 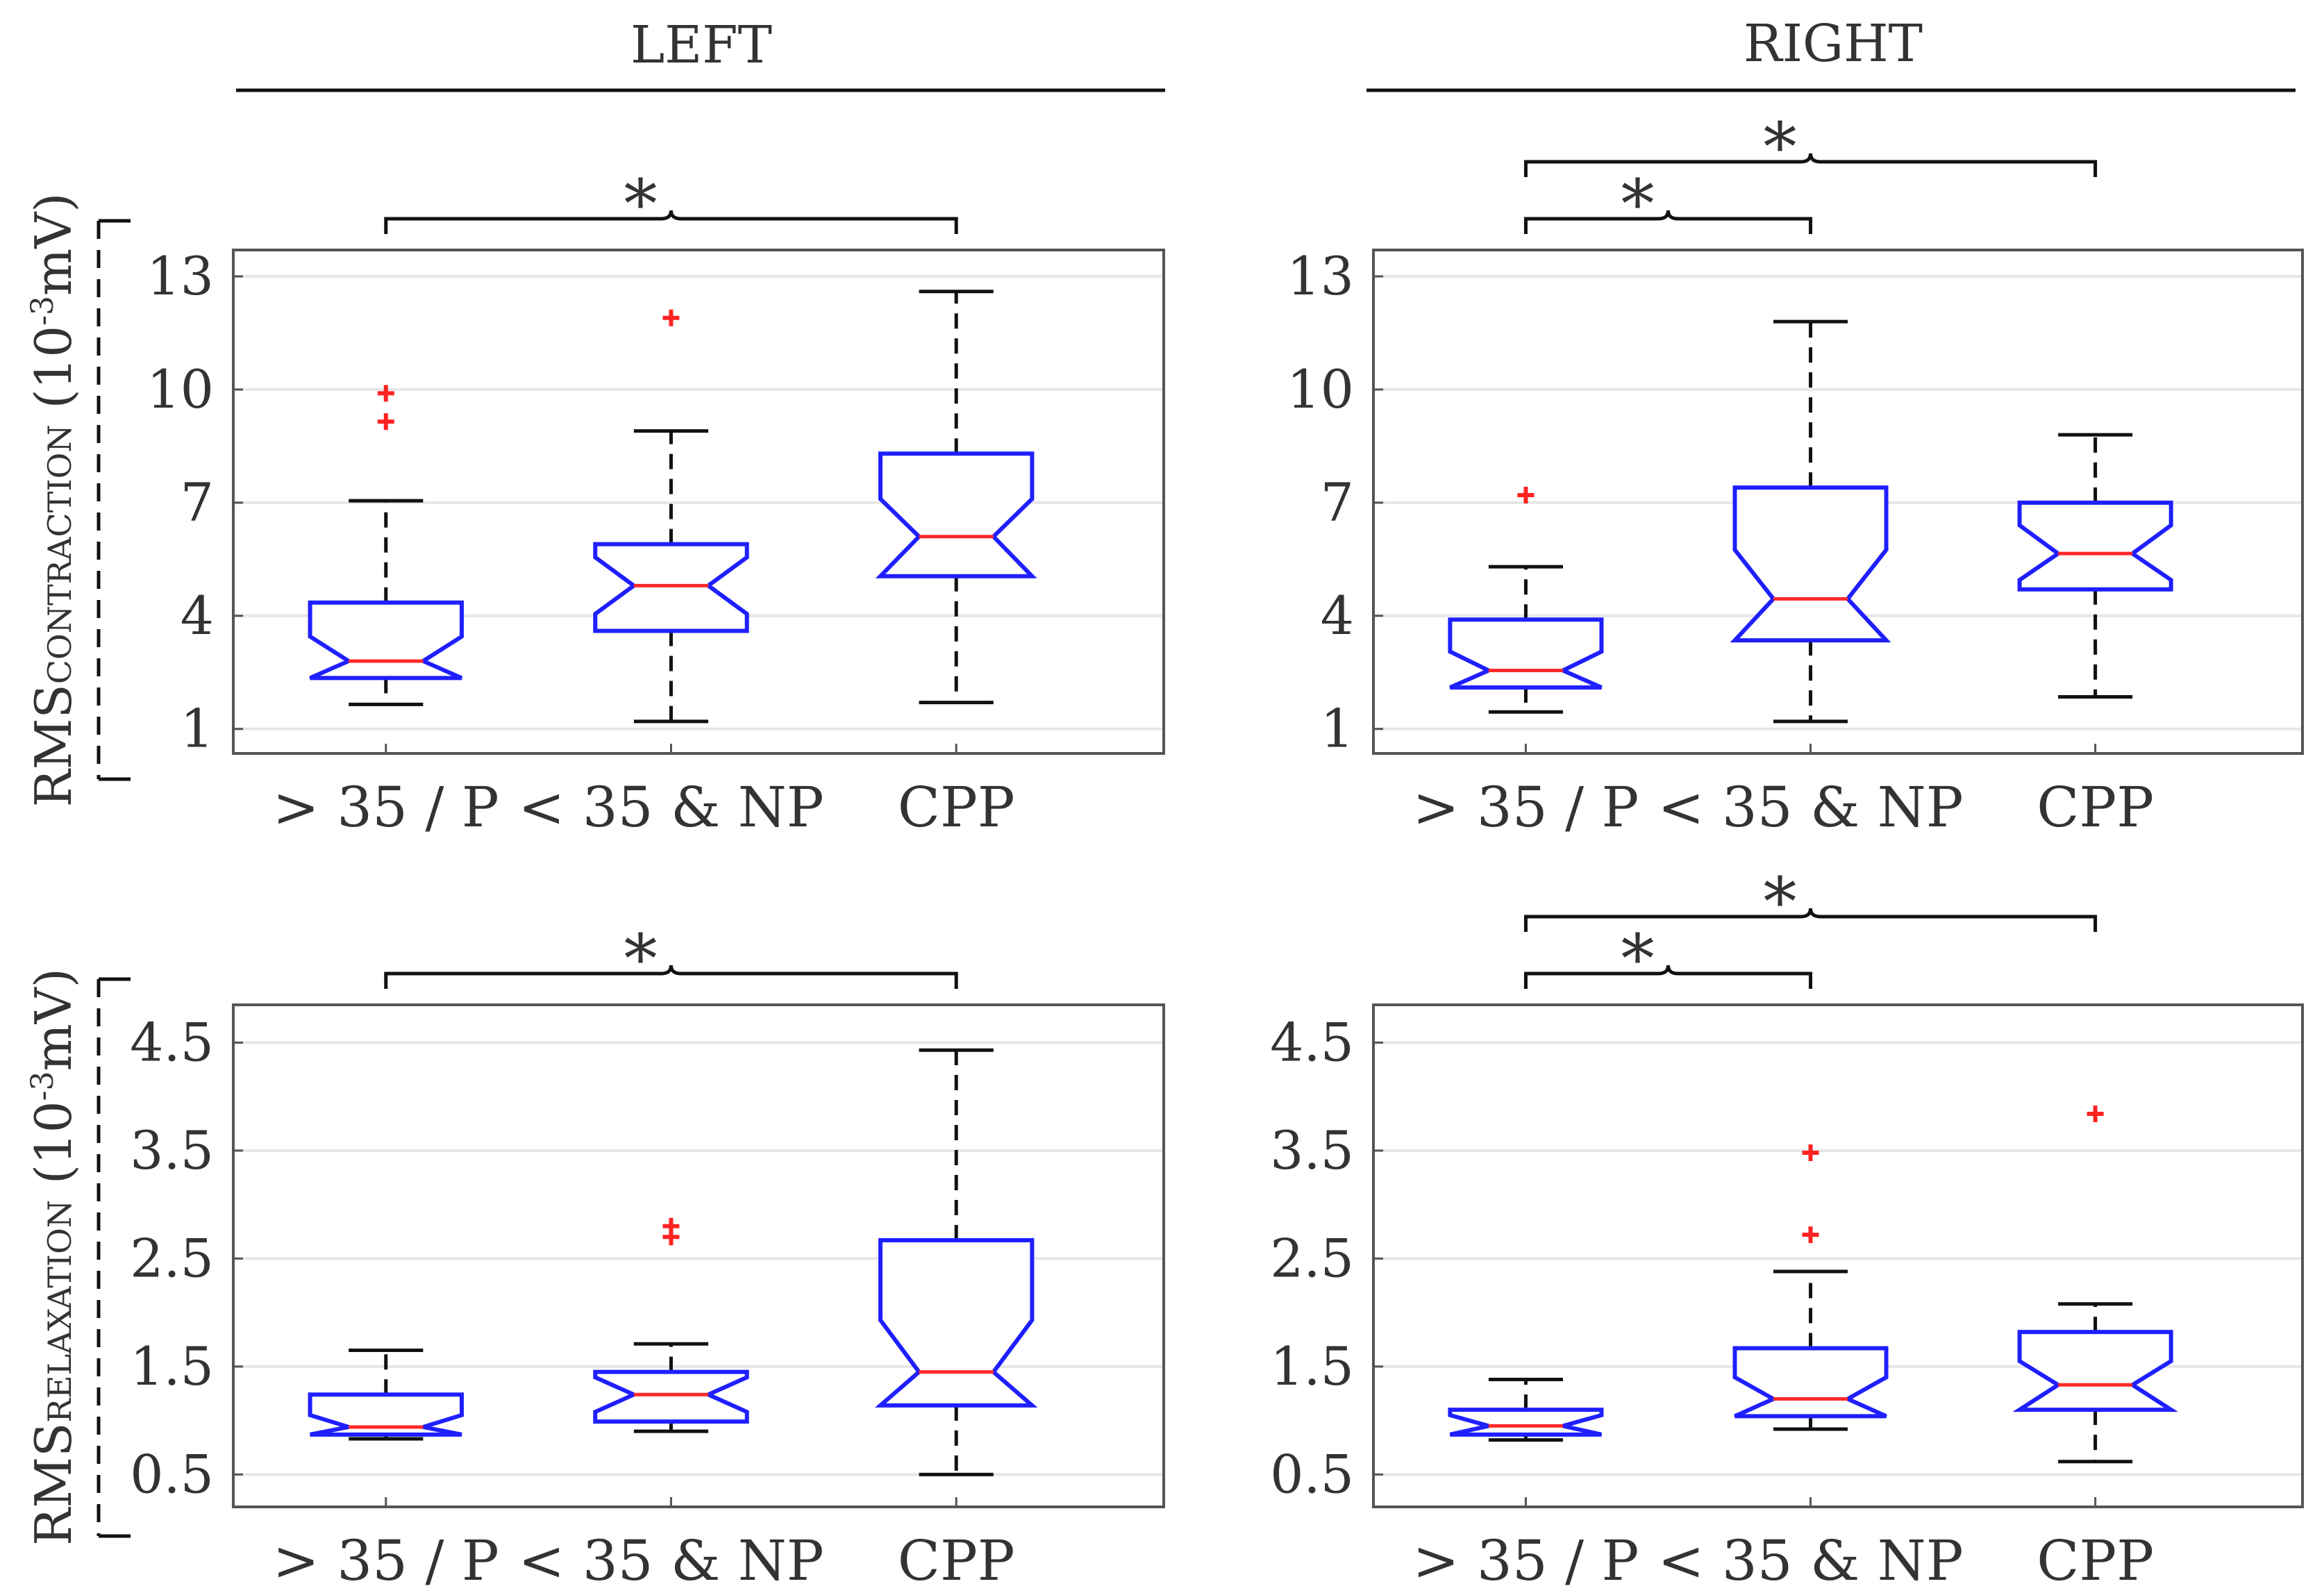 I want to click on left-header: LEFT, so click(x=701, y=45).